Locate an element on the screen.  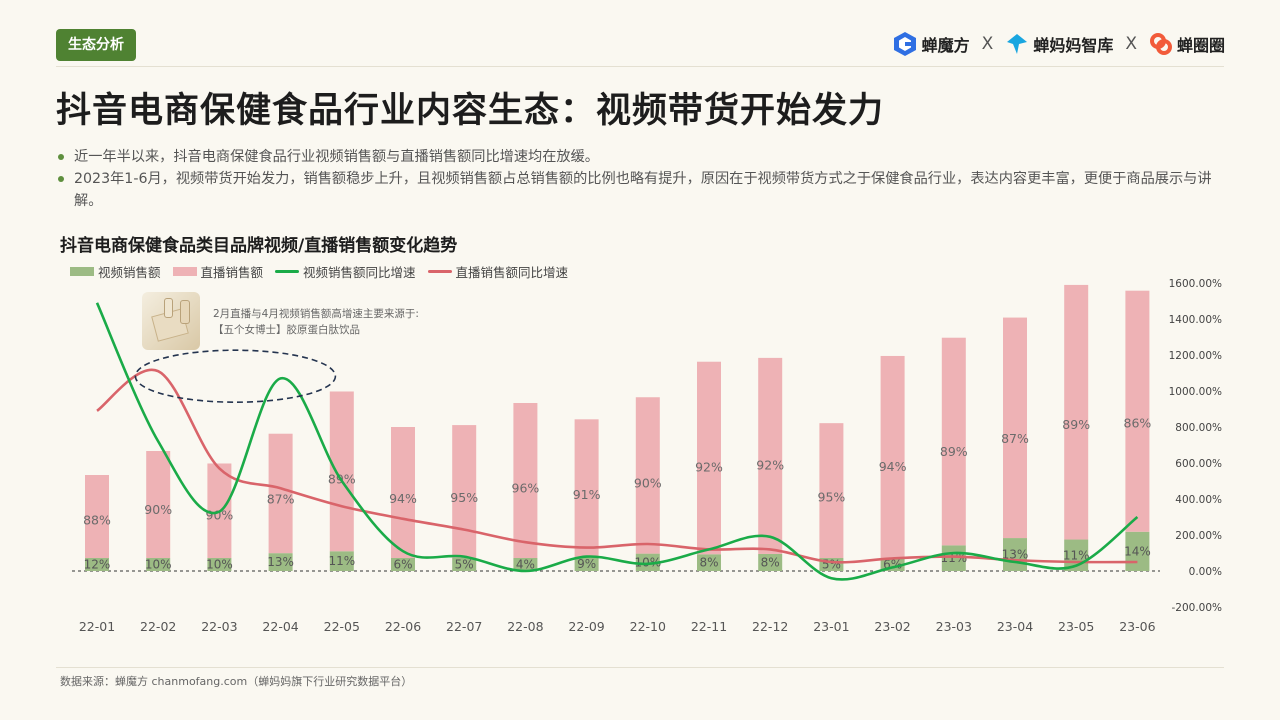
y-tick-label: 0.00% is located at coordinates (1205, 572).